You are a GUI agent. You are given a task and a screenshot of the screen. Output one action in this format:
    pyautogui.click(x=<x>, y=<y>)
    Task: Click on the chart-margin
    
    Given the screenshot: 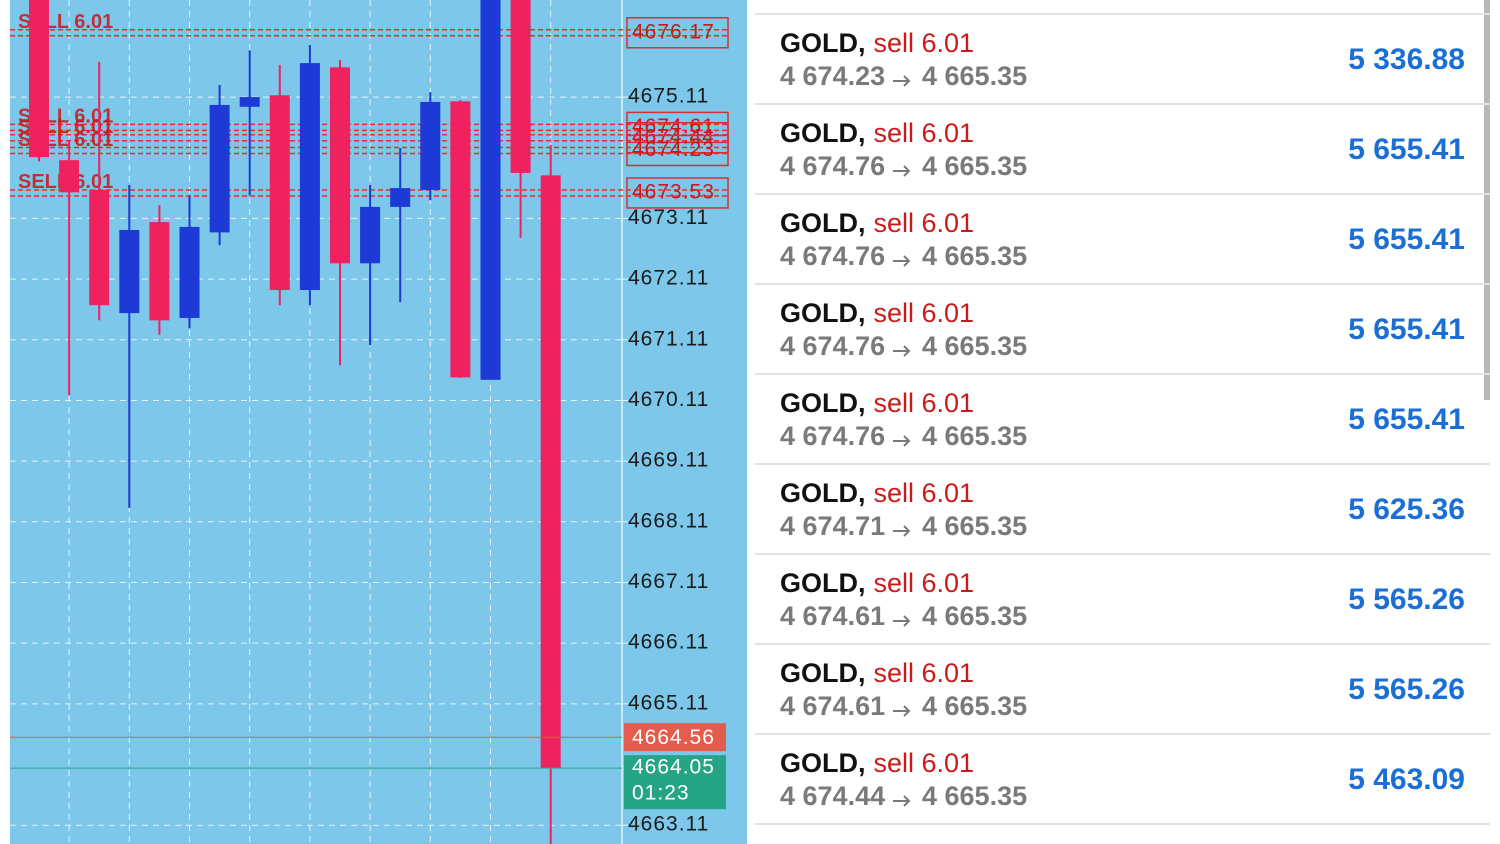 What is the action you would take?
    pyautogui.click(x=5, y=422)
    